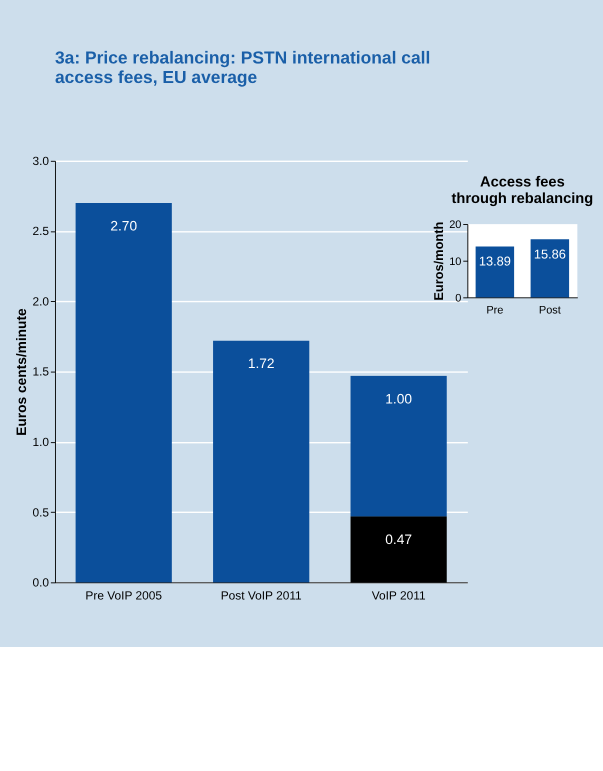 Image resolution: width=603 pixels, height=771 pixels. What do you see at coordinates (41, 371) in the screenshot?
I see `y-tick-label: 1.5` at bounding box center [41, 371].